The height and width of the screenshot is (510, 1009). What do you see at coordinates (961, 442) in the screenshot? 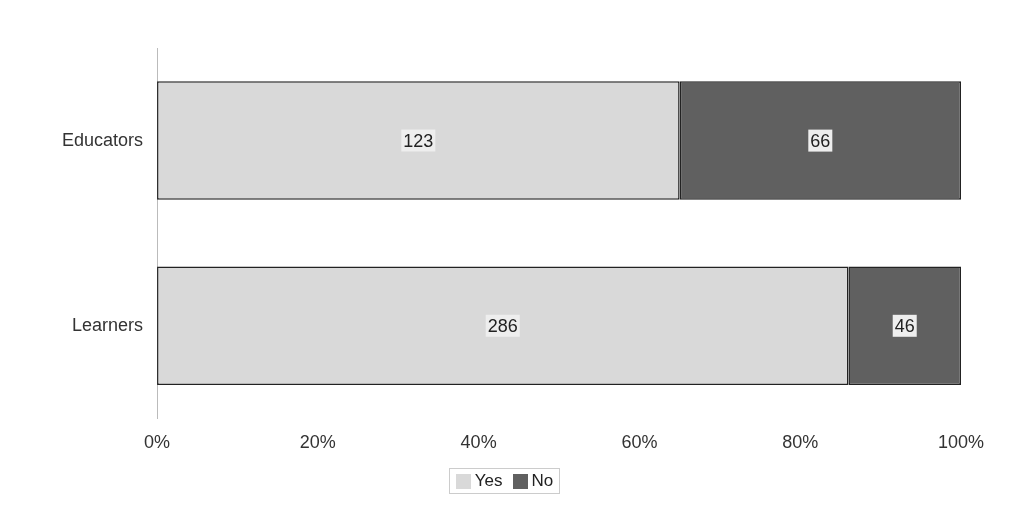
I see `x-tick-label: 100%` at bounding box center [961, 442].